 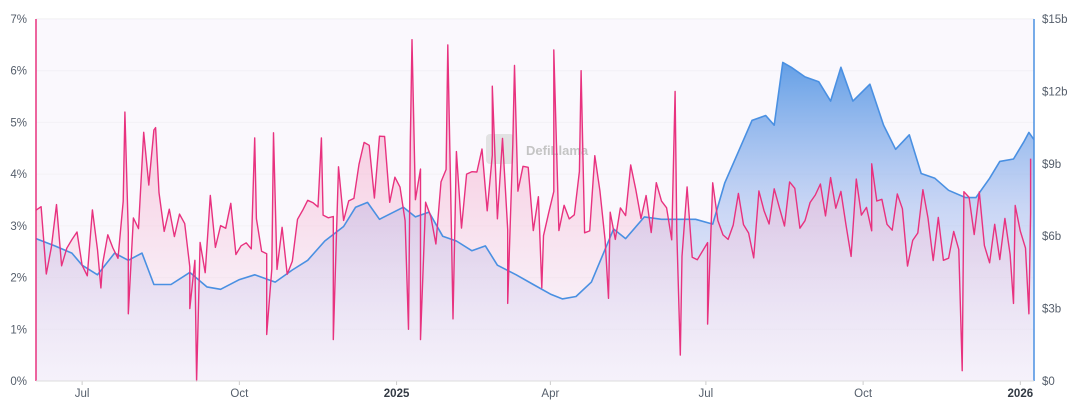 What do you see at coordinates (18, 175) in the screenshot?
I see `left-tick-label: 4%` at bounding box center [18, 175].